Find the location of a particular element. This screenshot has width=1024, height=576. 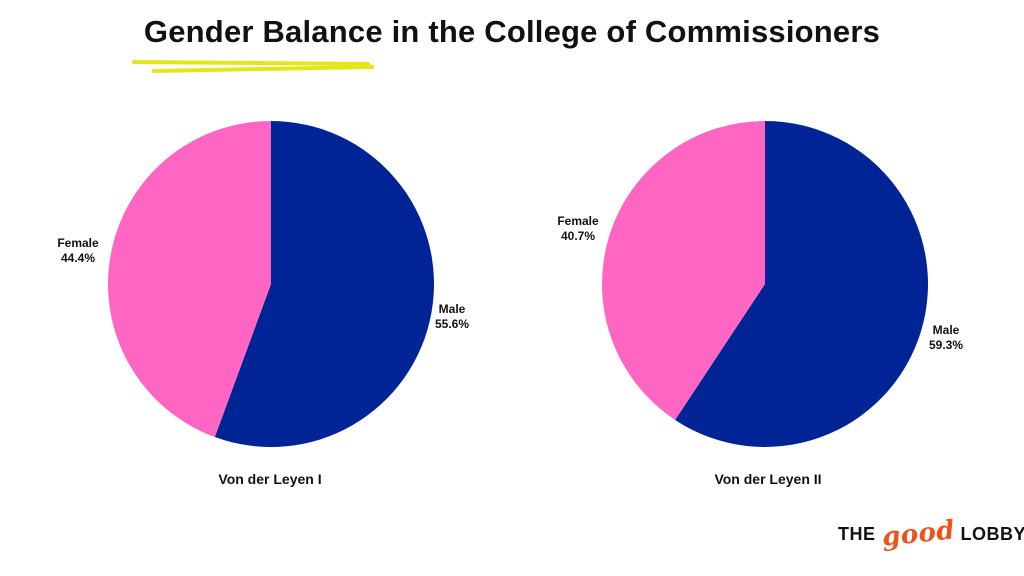

pie2-male-value: 59.3% is located at coordinates (946, 345).